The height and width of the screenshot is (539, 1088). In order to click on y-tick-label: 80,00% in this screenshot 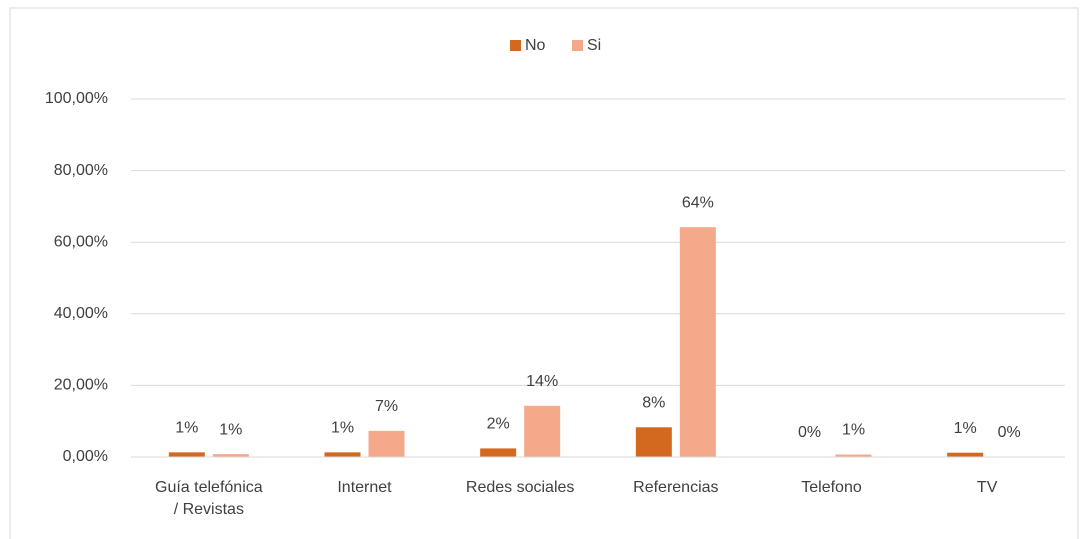, I will do `click(81, 170)`.